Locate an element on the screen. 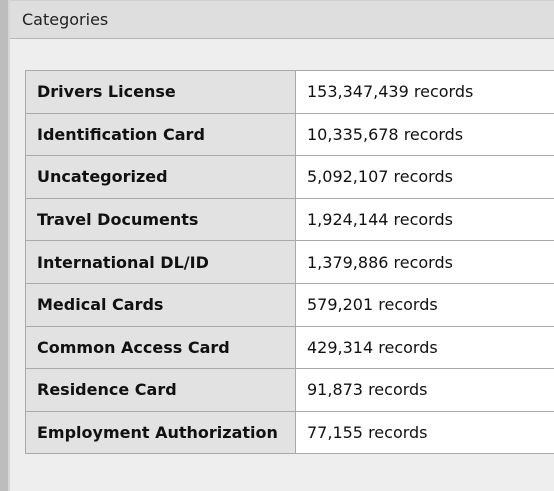 The width and height of the screenshot is (554, 491). record-count: 579,201 records is located at coordinates (424, 304).